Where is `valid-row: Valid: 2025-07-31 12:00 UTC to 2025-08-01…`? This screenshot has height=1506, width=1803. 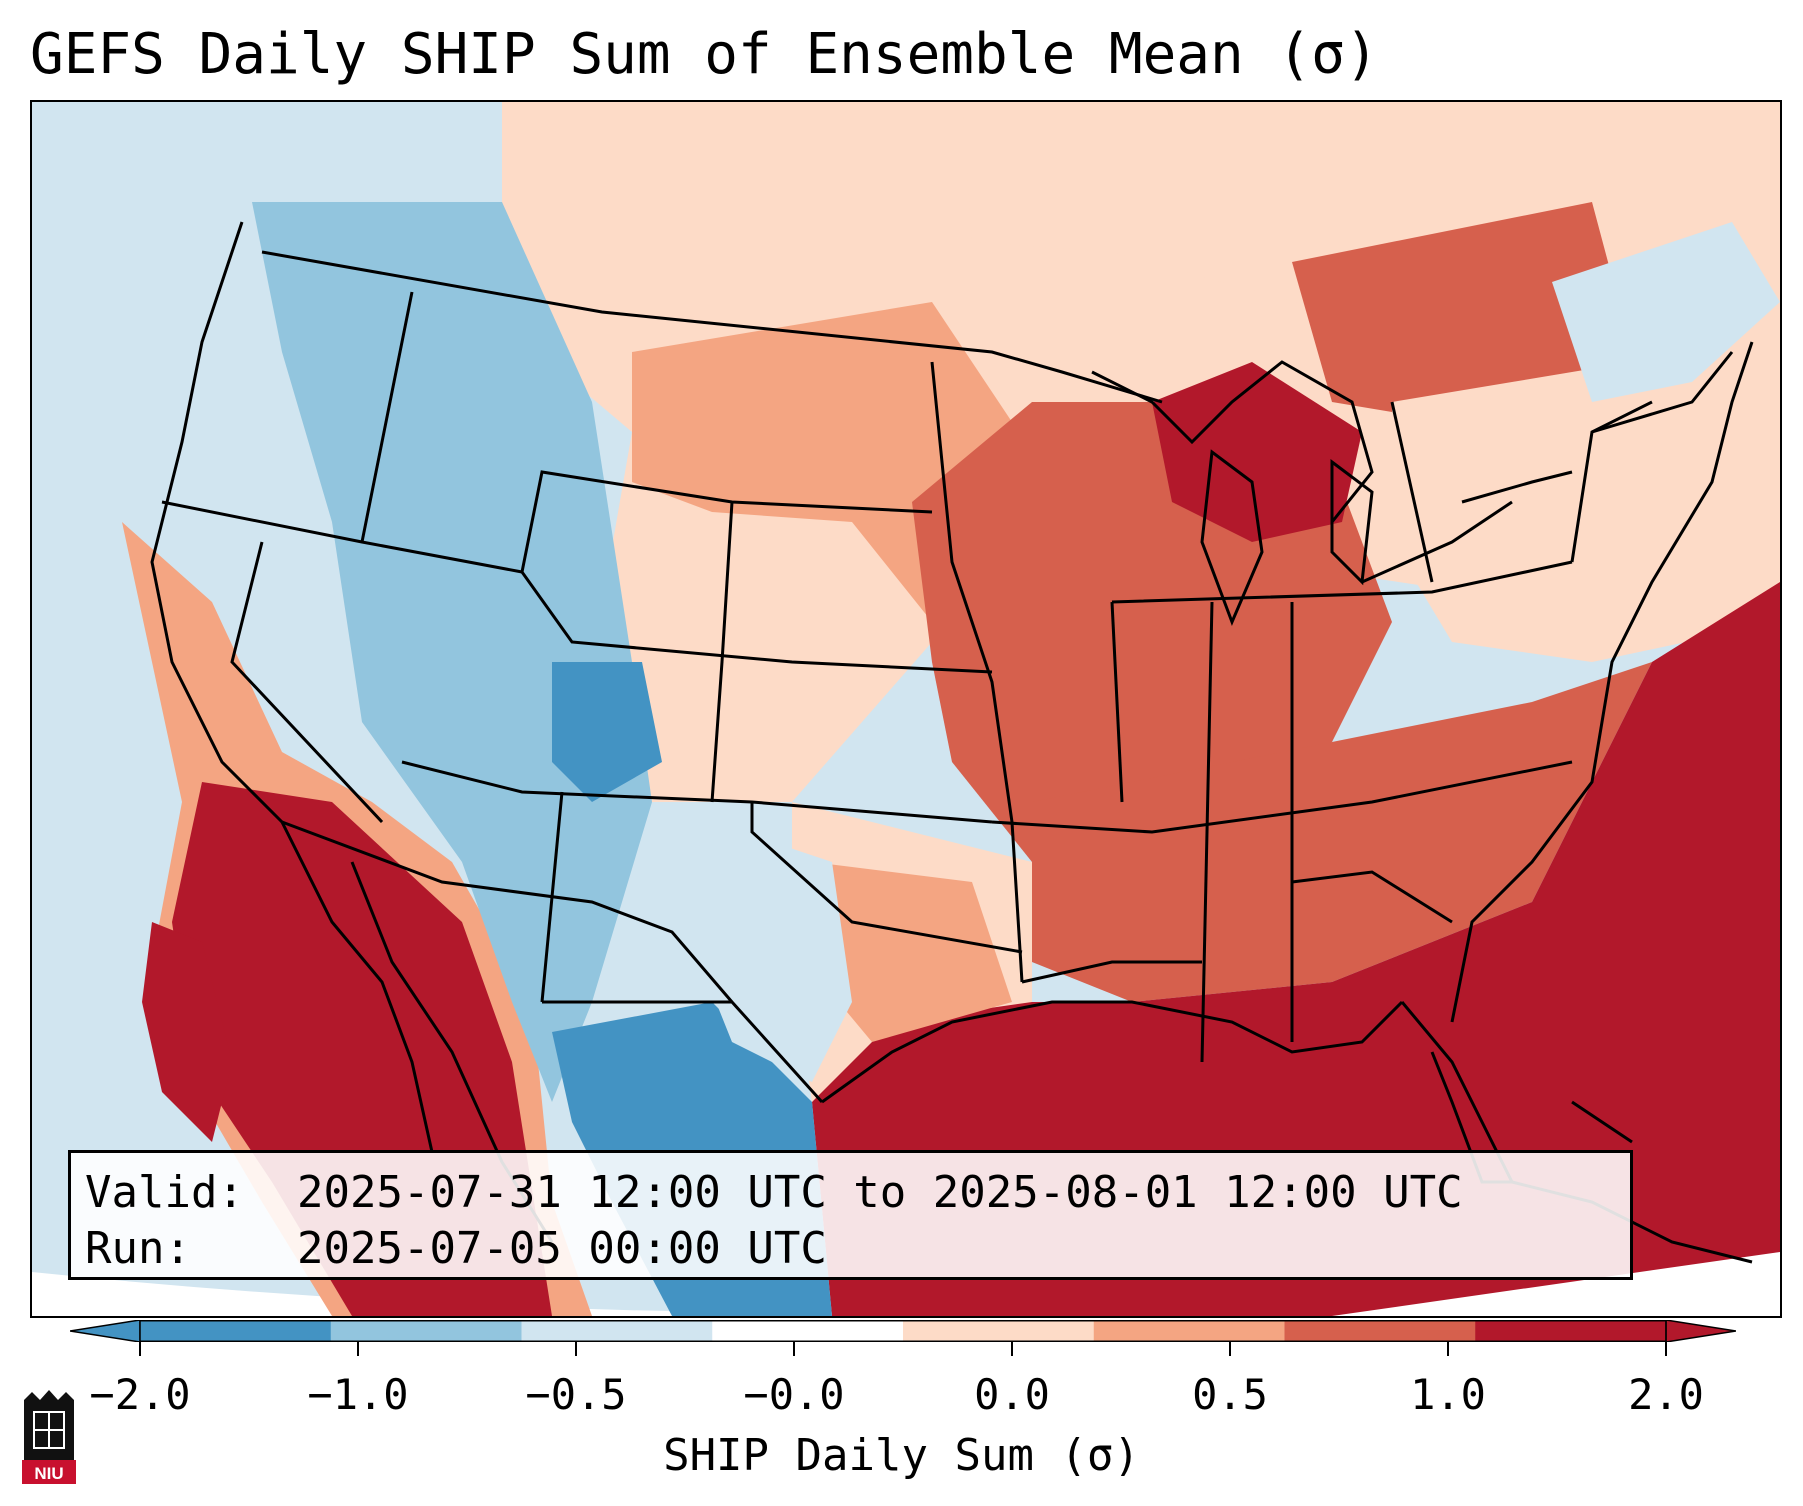
valid-row: Valid: 2025-07-31 12:00 UTC to 2025-08-01… is located at coordinates (850, 1193).